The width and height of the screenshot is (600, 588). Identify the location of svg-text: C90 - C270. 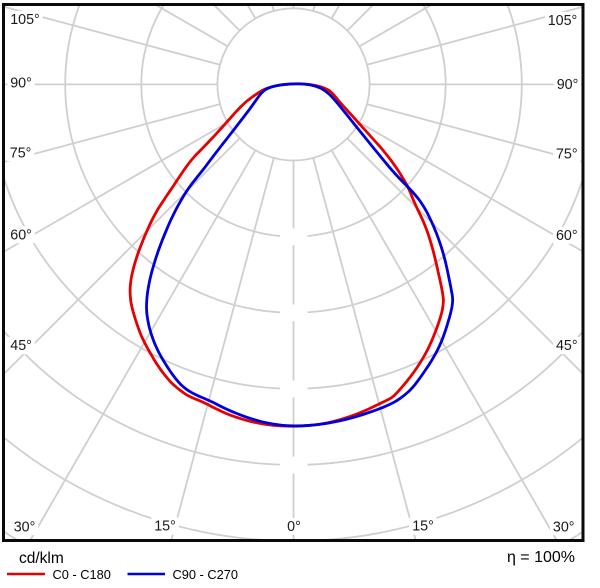
(205, 574).